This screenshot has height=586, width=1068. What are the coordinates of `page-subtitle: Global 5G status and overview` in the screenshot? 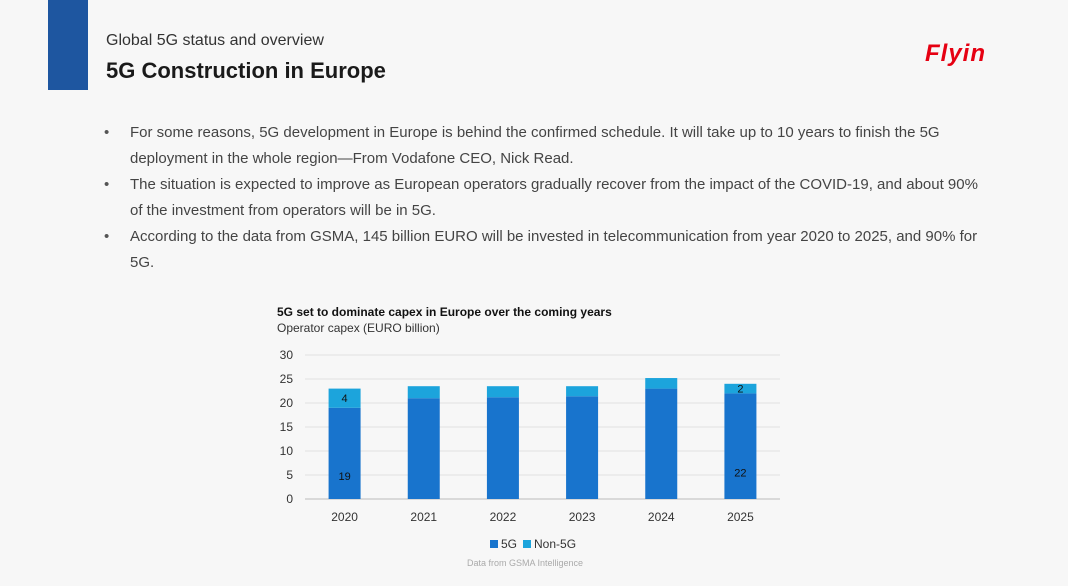 It's located at (215, 40).